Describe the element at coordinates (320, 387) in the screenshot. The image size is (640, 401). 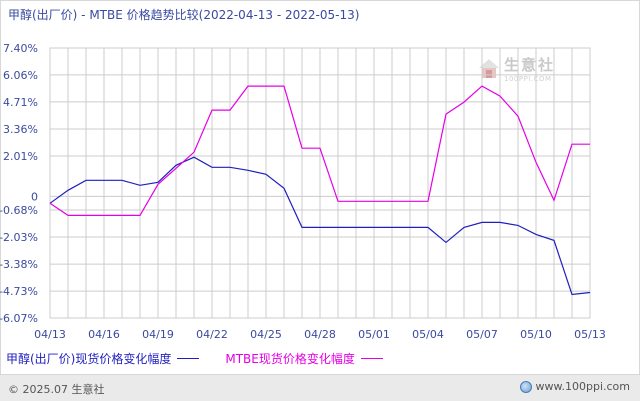
I see `footer-bar: © 2025.07 生意社 www.100ppi.com` at that location.